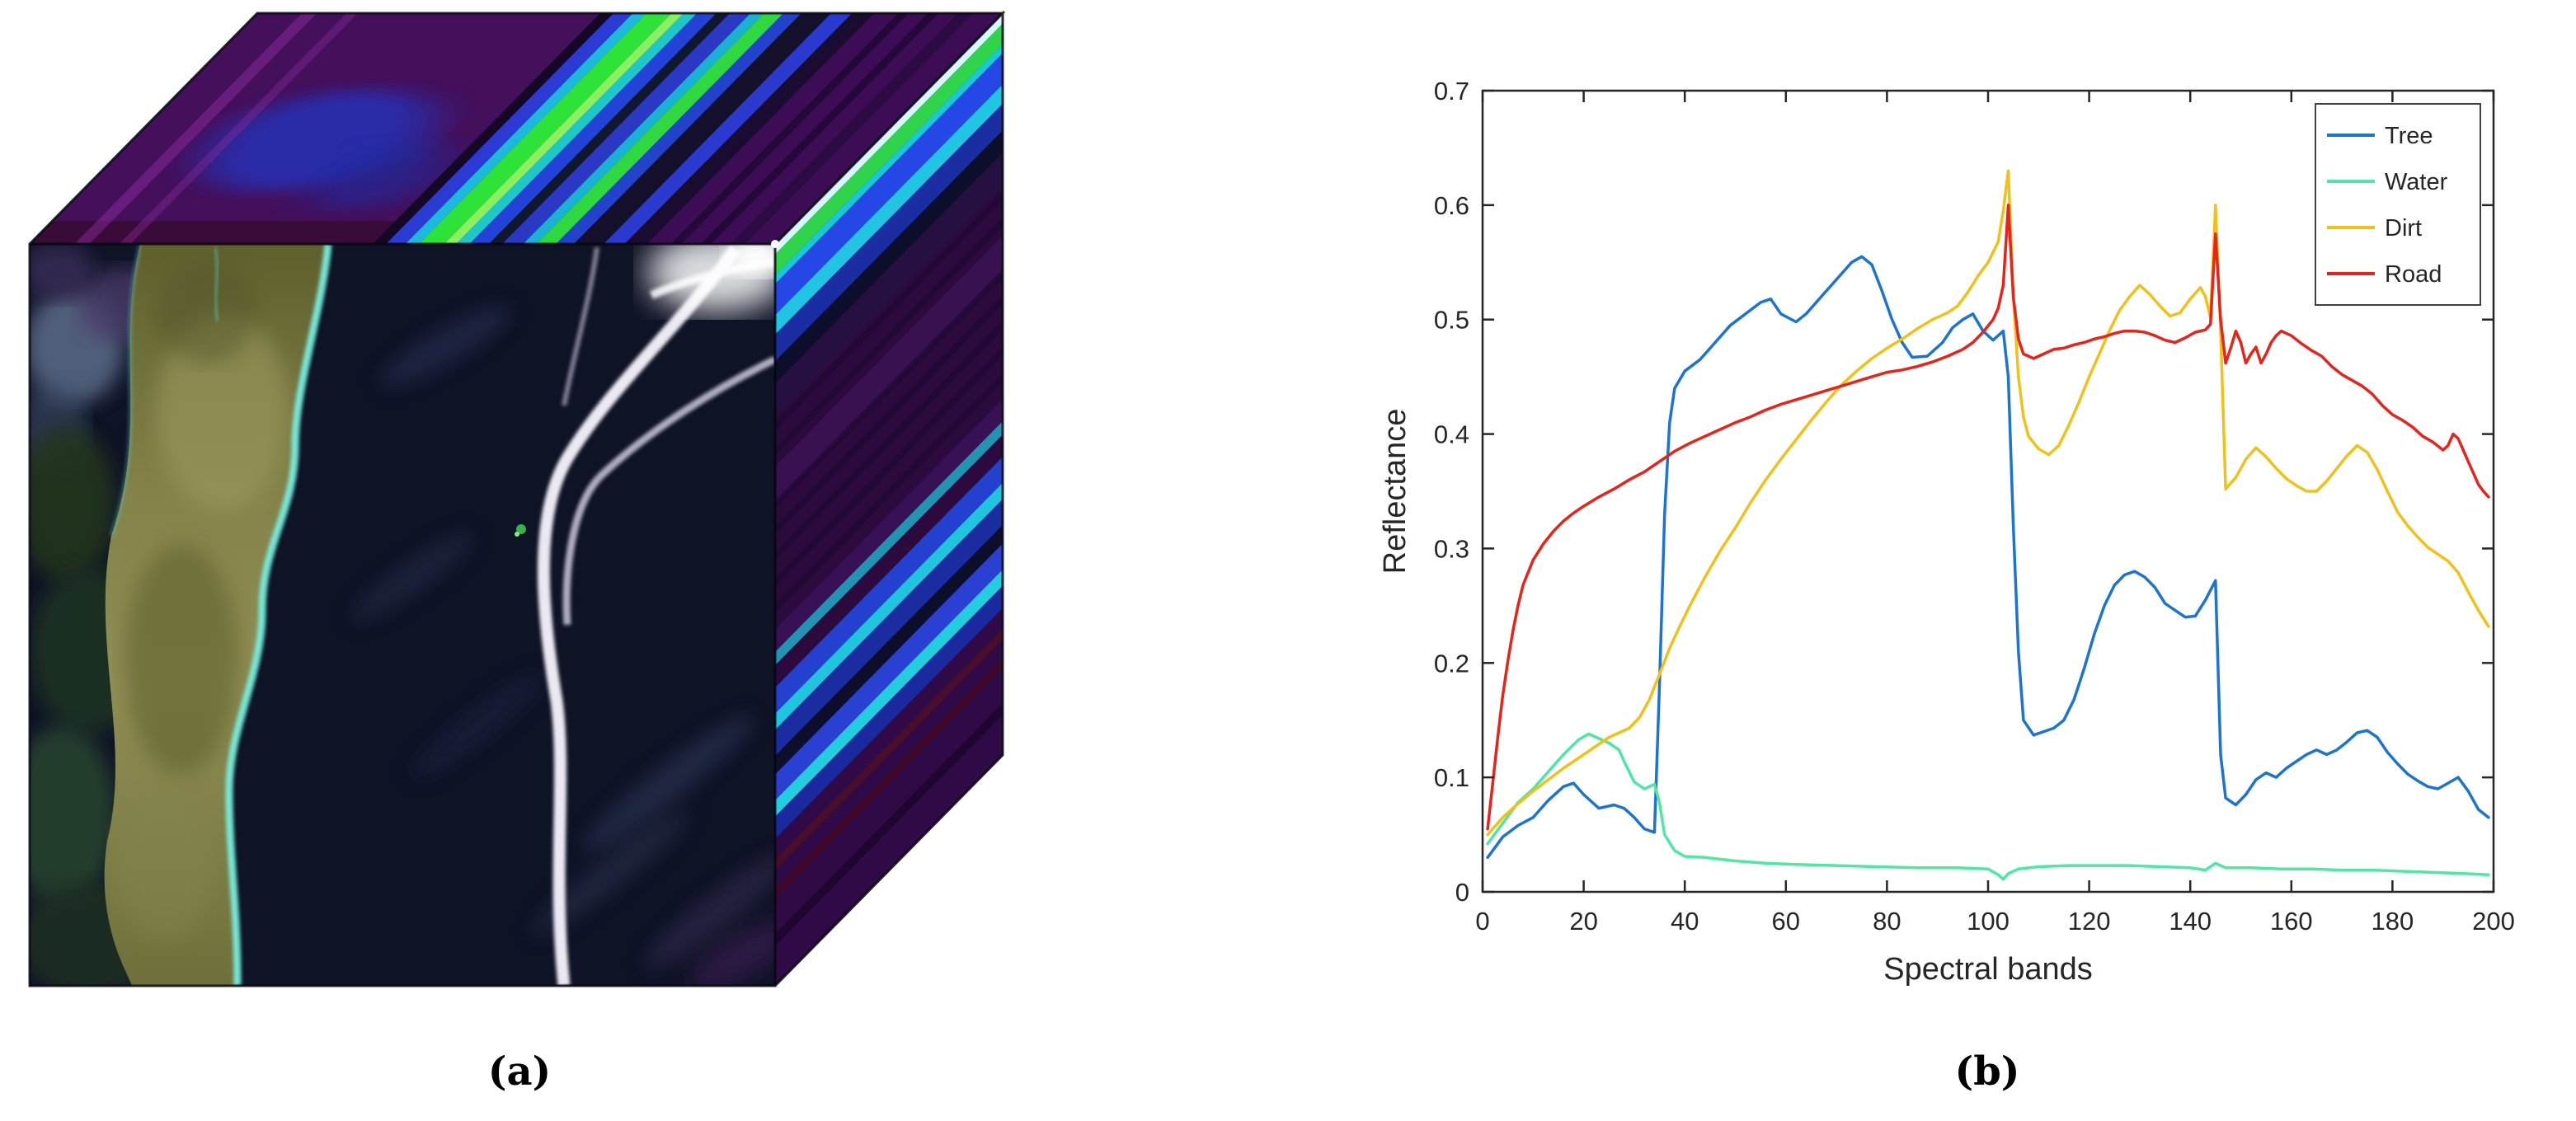 The width and height of the screenshot is (2576, 1121). Describe the element at coordinates (516, 128) in the screenshot. I see `cube-top-face` at that location.